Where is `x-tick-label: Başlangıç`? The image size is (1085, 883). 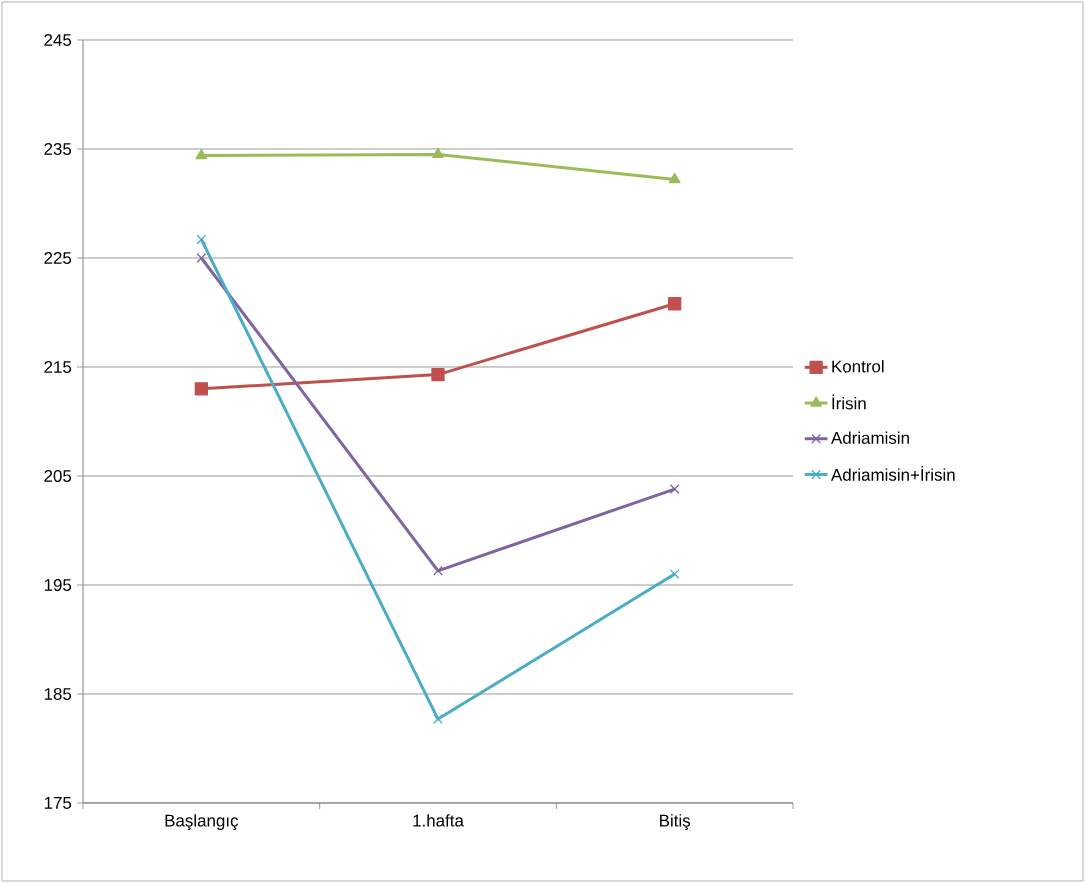 x-tick-label: Başlangıç is located at coordinates (202, 822).